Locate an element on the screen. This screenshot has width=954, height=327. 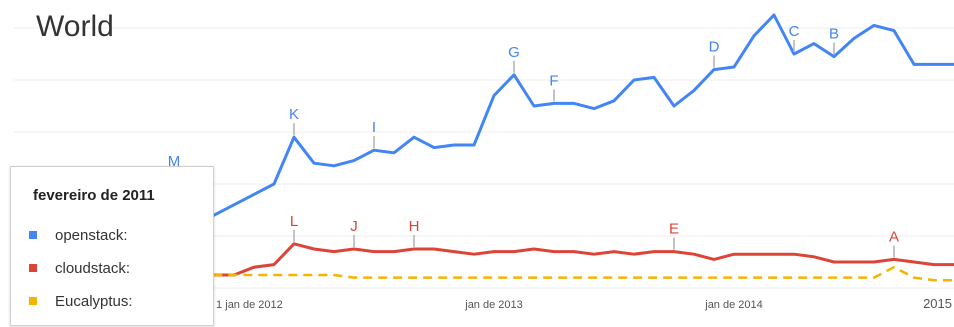
region-title: World is located at coordinates (75, 26).